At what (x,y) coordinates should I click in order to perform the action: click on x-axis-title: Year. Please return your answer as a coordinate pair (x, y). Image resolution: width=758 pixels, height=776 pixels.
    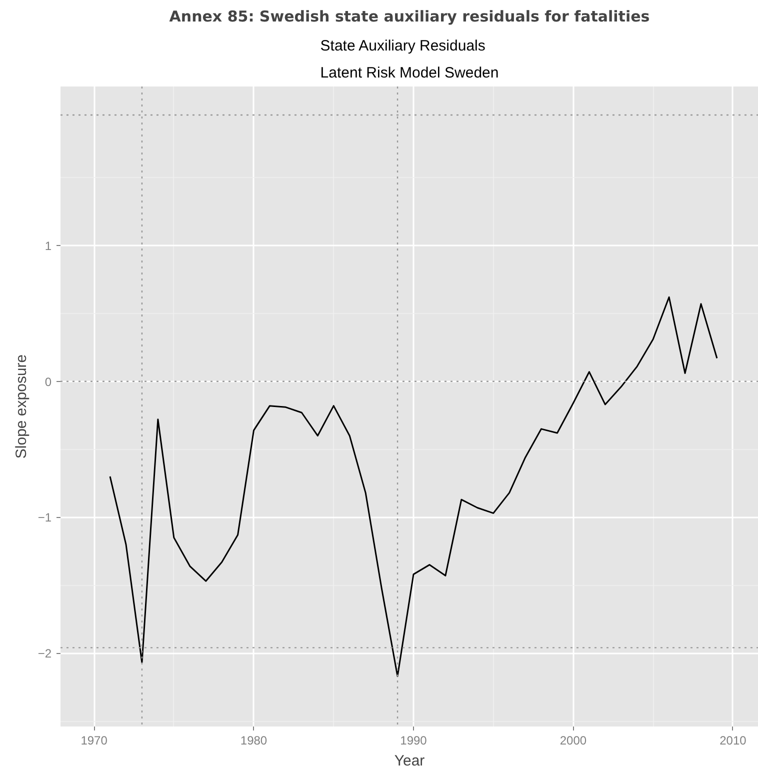
    Looking at the image, I should click on (409, 761).